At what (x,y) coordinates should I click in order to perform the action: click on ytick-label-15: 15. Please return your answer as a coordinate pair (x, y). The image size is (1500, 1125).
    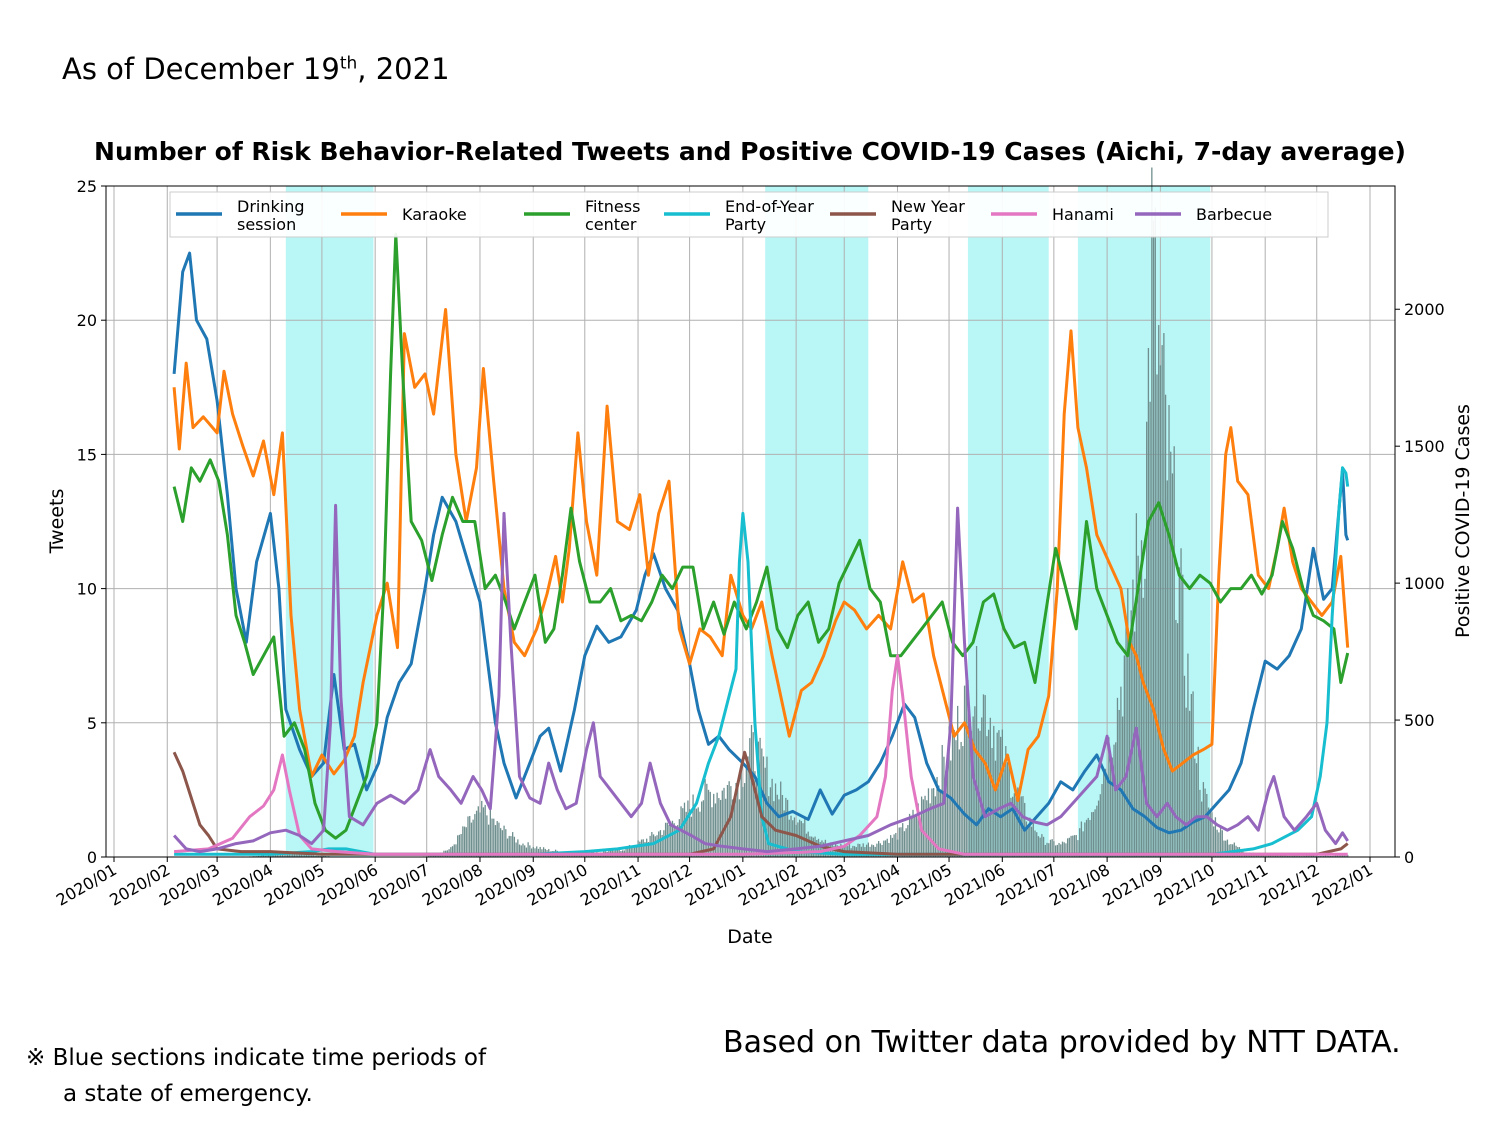
    Looking at the image, I should click on (87, 454).